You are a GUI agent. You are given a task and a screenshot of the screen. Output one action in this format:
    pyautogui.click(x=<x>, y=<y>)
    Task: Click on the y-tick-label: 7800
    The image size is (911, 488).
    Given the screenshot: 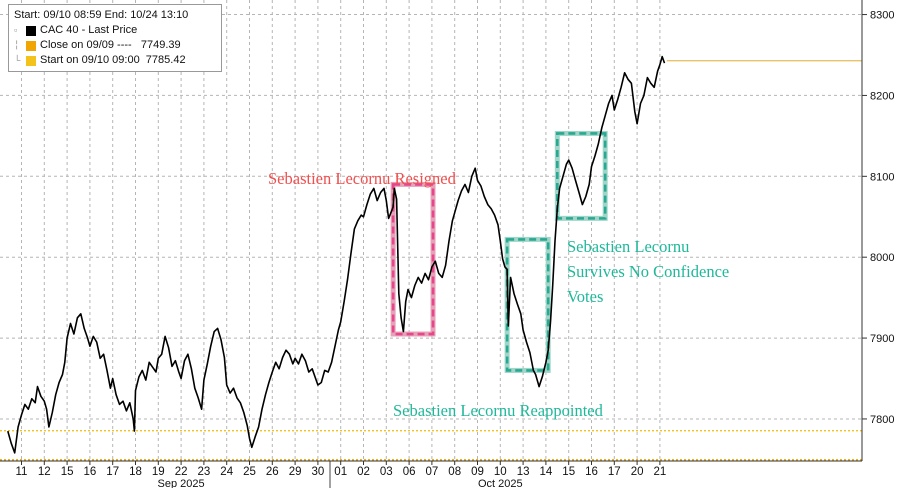 What is the action you would take?
    pyautogui.click(x=882, y=420)
    